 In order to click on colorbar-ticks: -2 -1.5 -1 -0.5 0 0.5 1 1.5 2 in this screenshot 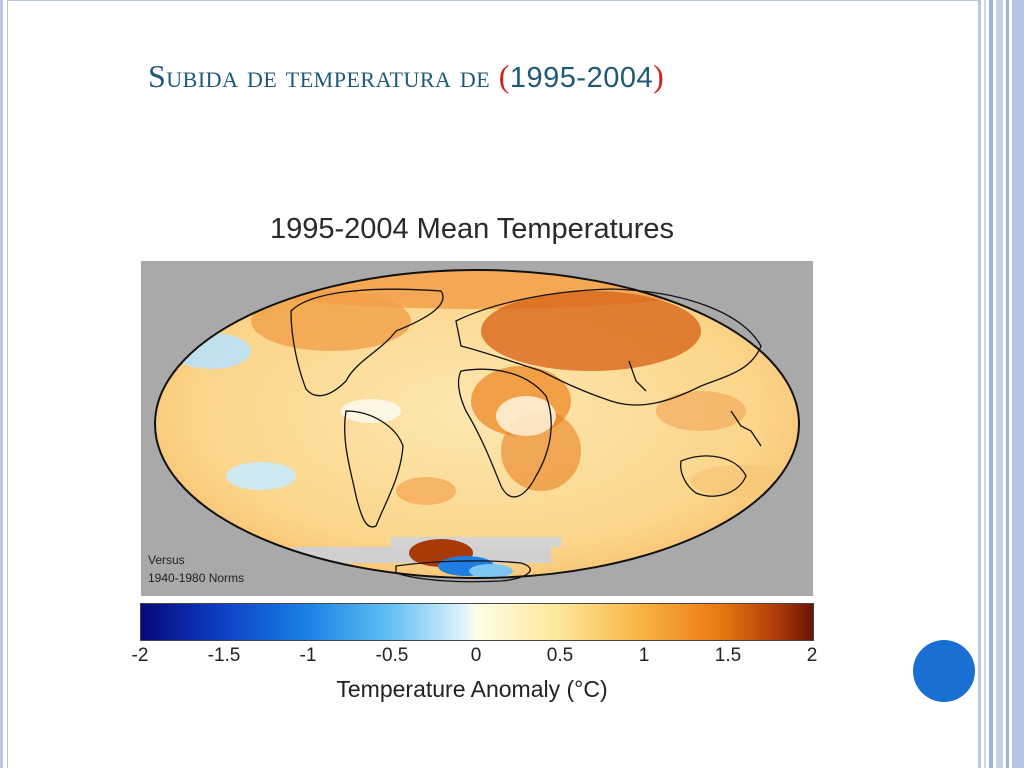, I will do `click(472, 658)`.